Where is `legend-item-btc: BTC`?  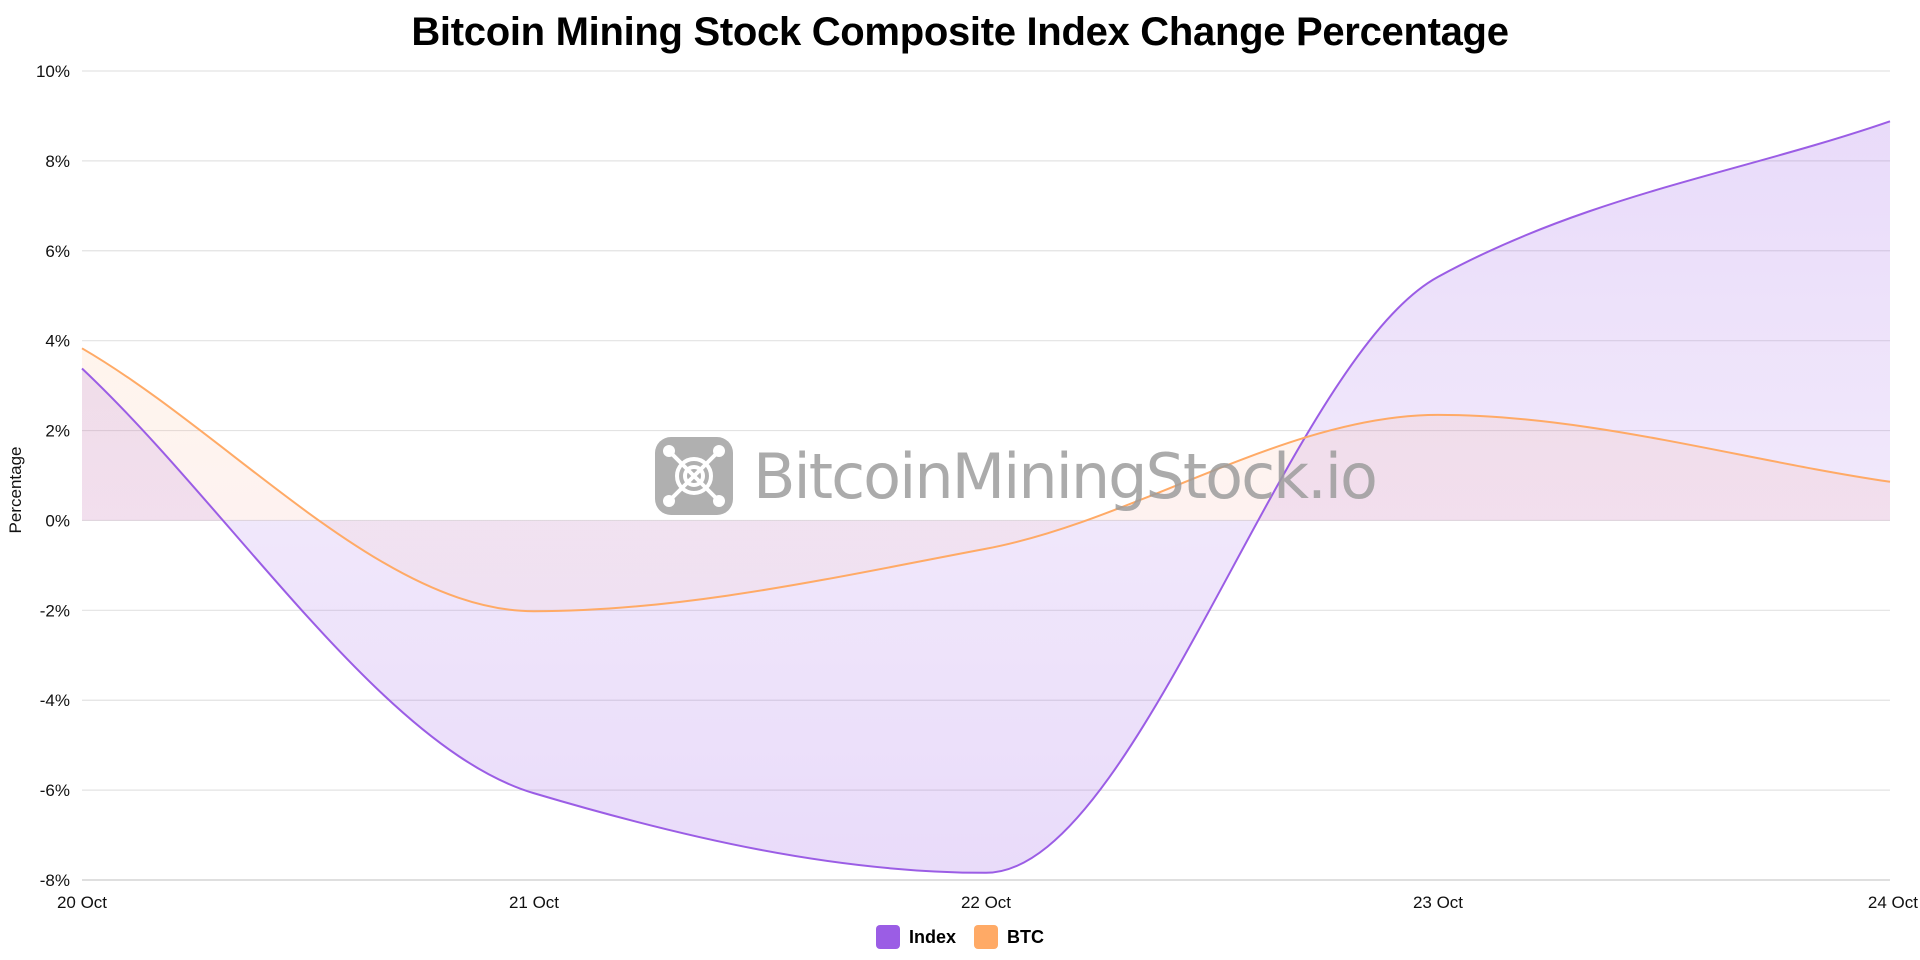
legend-item-btc: BTC is located at coordinates (1009, 937).